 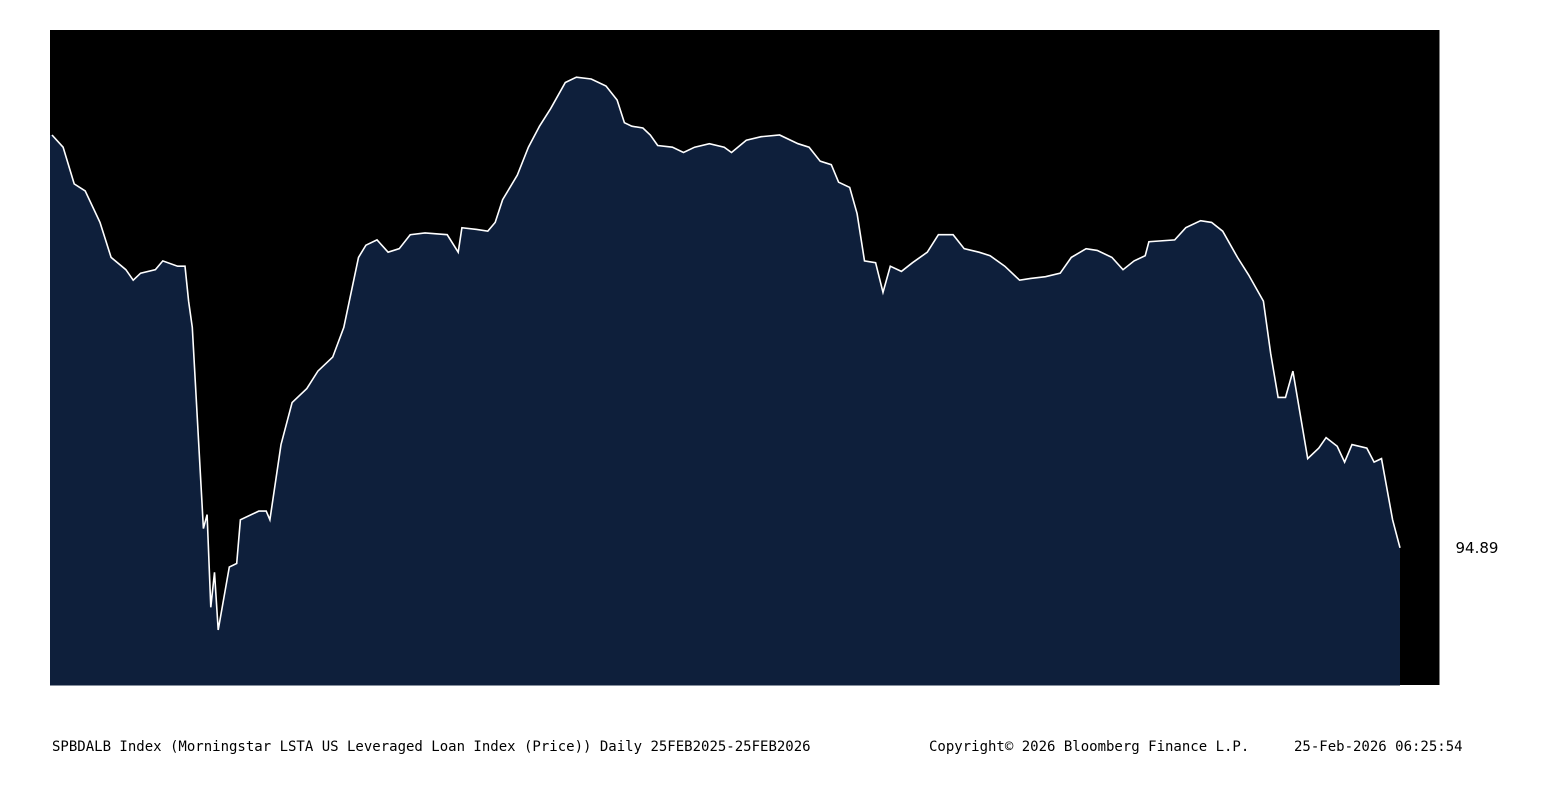 What do you see at coordinates (1477, 548) in the screenshot?
I see `last-value-label: 94.89` at bounding box center [1477, 548].